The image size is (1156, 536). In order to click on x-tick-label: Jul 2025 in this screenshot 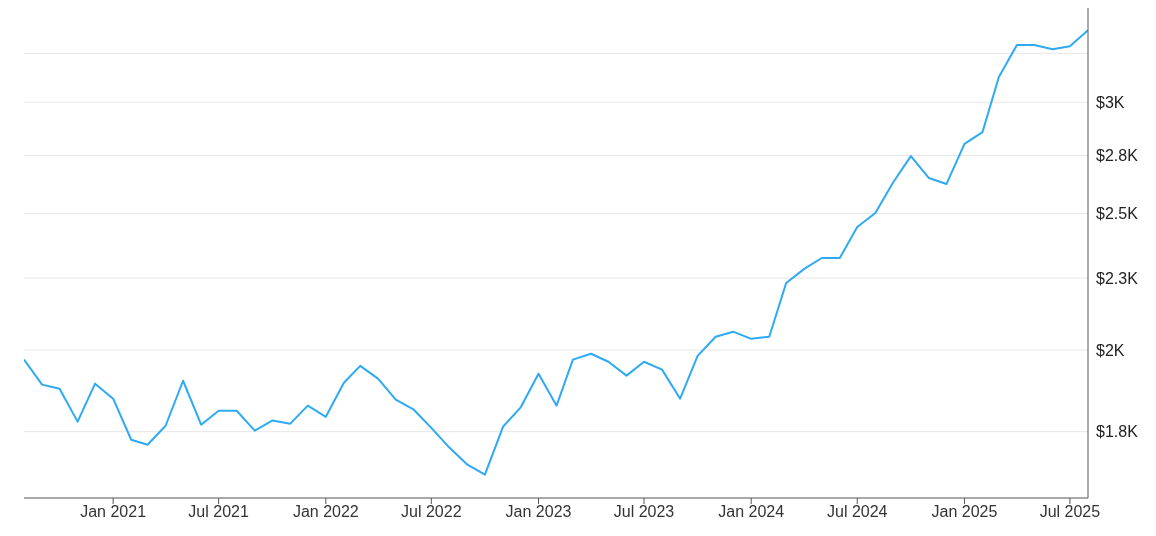, I will do `click(1070, 512)`.